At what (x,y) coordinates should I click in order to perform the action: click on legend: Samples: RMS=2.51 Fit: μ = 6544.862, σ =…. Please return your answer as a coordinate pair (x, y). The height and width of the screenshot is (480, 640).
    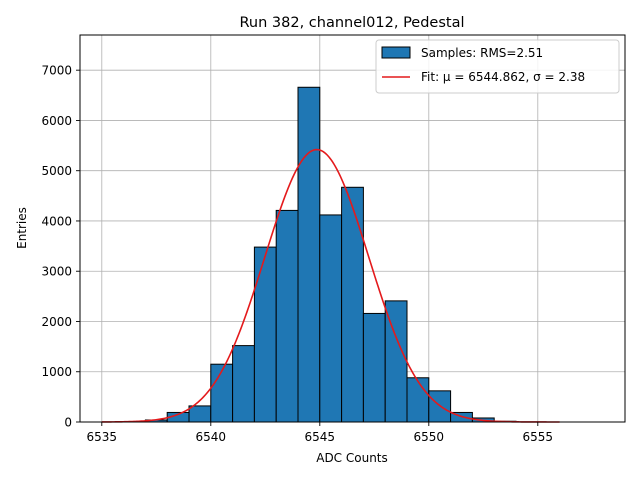
    Looking at the image, I should click on (497, 66).